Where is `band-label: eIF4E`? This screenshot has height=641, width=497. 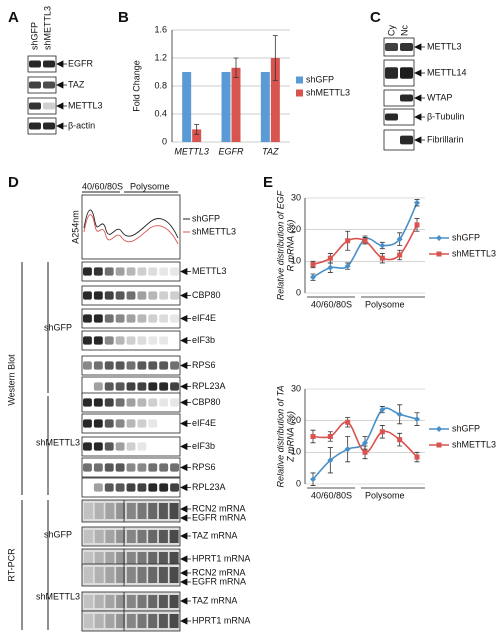
band-label: eIF4E is located at coordinates (204, 423).